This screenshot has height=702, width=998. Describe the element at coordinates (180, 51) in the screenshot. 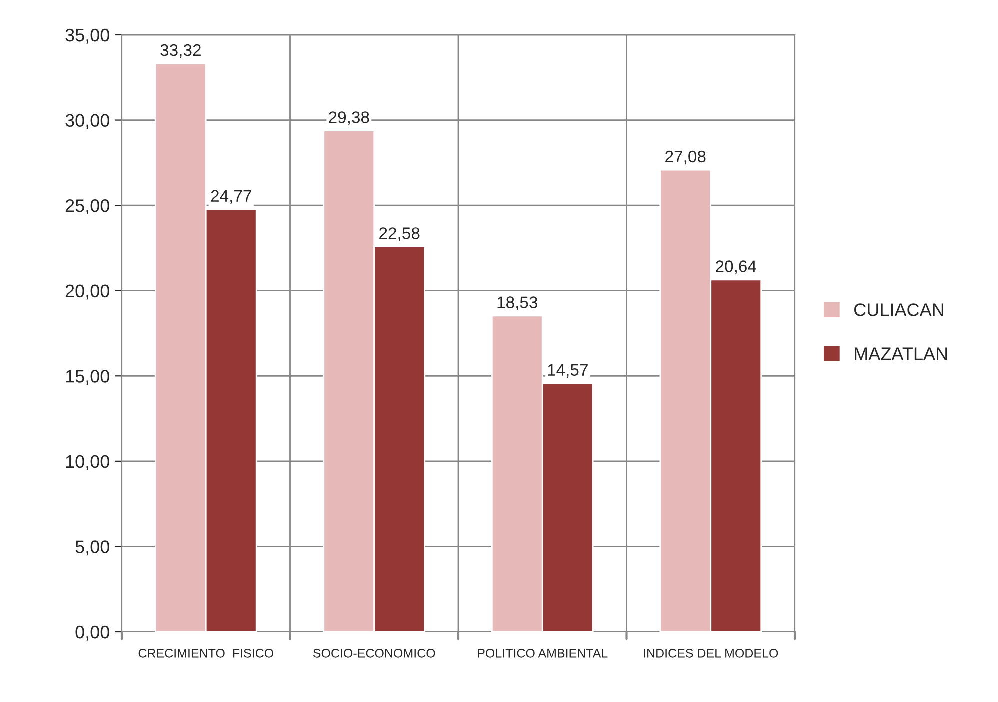

I see `data-label: 33,32` at that location.